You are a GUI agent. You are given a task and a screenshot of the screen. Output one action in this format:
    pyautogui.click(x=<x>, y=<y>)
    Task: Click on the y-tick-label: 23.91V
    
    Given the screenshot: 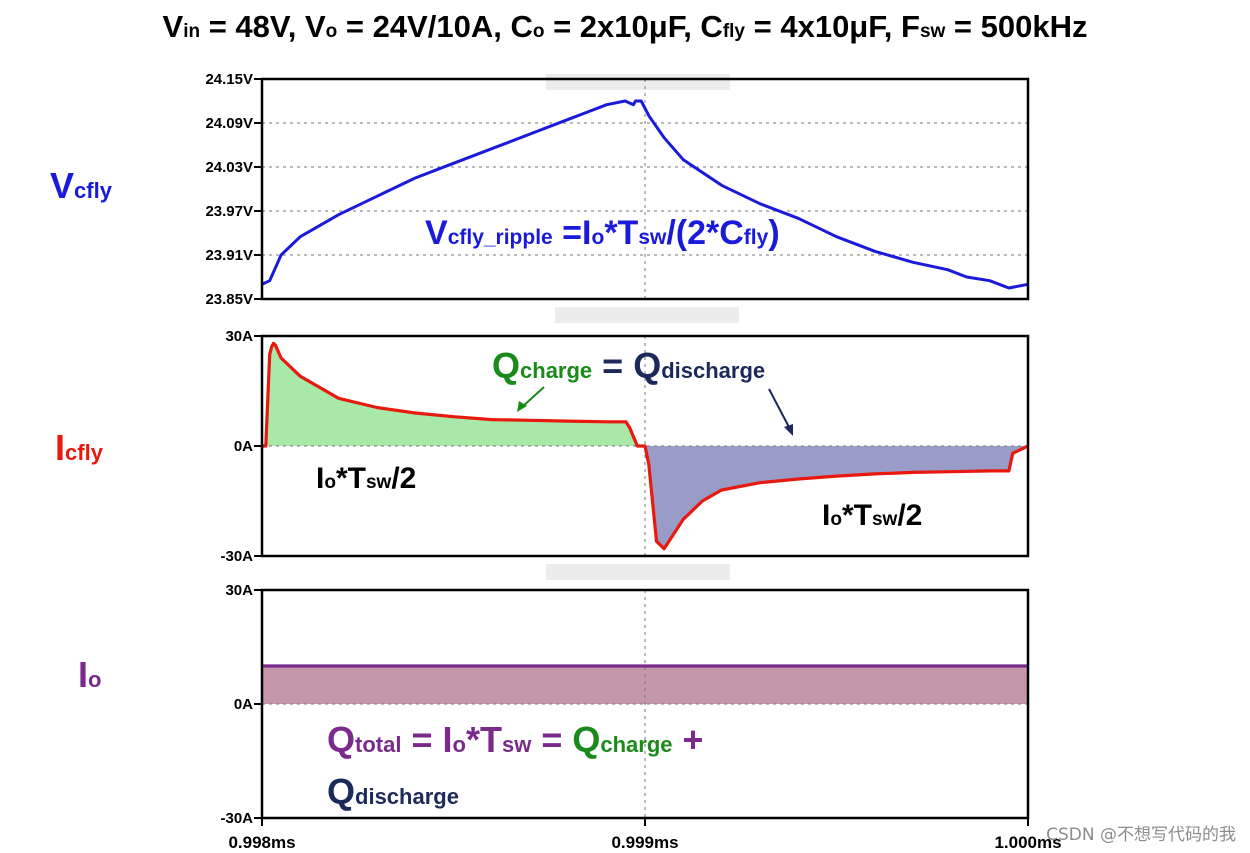 What is the action you would take?
    pyautogui.click(x=229, y=255)
    